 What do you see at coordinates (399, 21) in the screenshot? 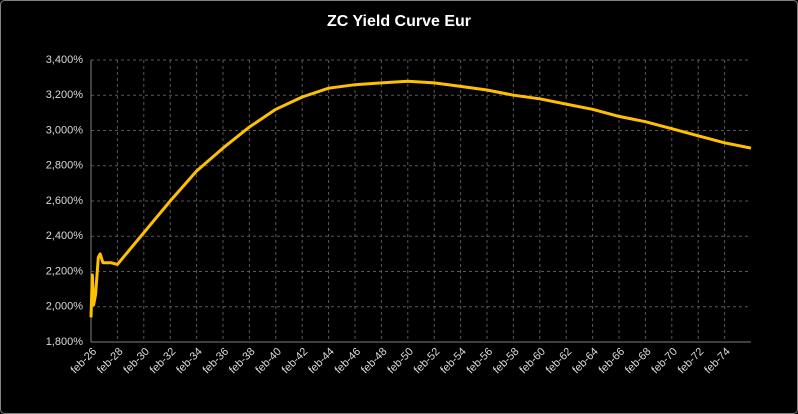
I see `chart-title: ZC Yield Curve Eur` at bounding box center [399, 21].